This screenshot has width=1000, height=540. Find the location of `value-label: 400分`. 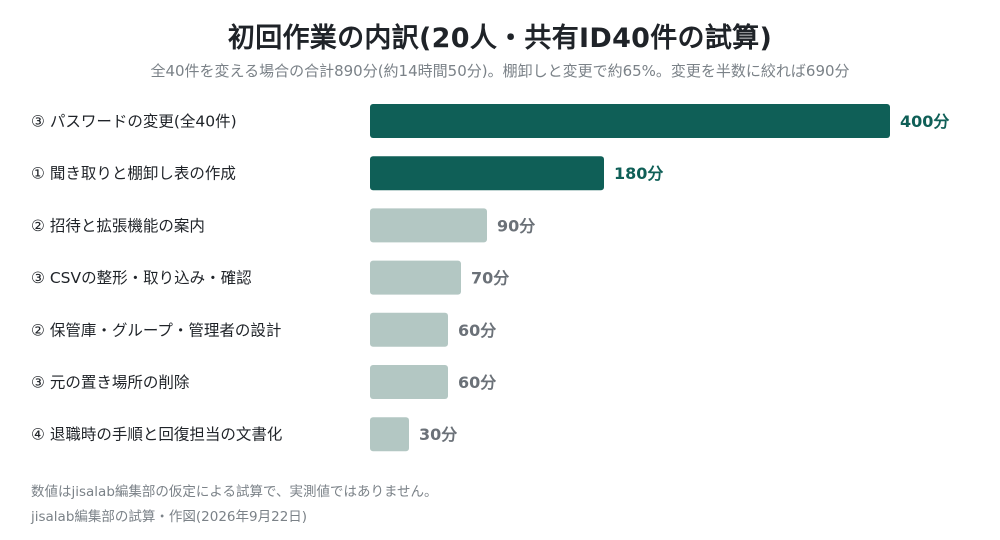

value-label: 400分 is located at coordinates (924, 121).